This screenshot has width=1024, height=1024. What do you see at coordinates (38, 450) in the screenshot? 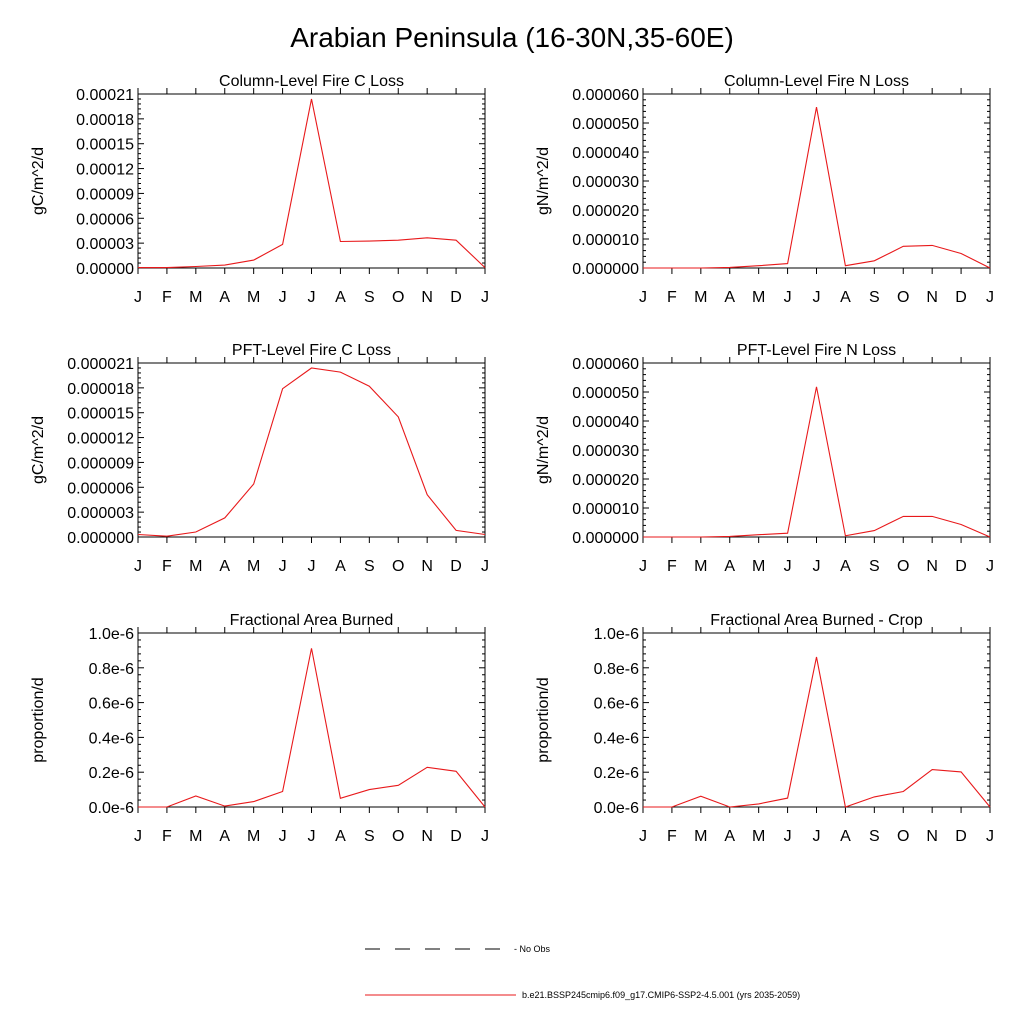
I see `y-axis-label-2: gC/m^2/d` at bounding box center [38, 450].